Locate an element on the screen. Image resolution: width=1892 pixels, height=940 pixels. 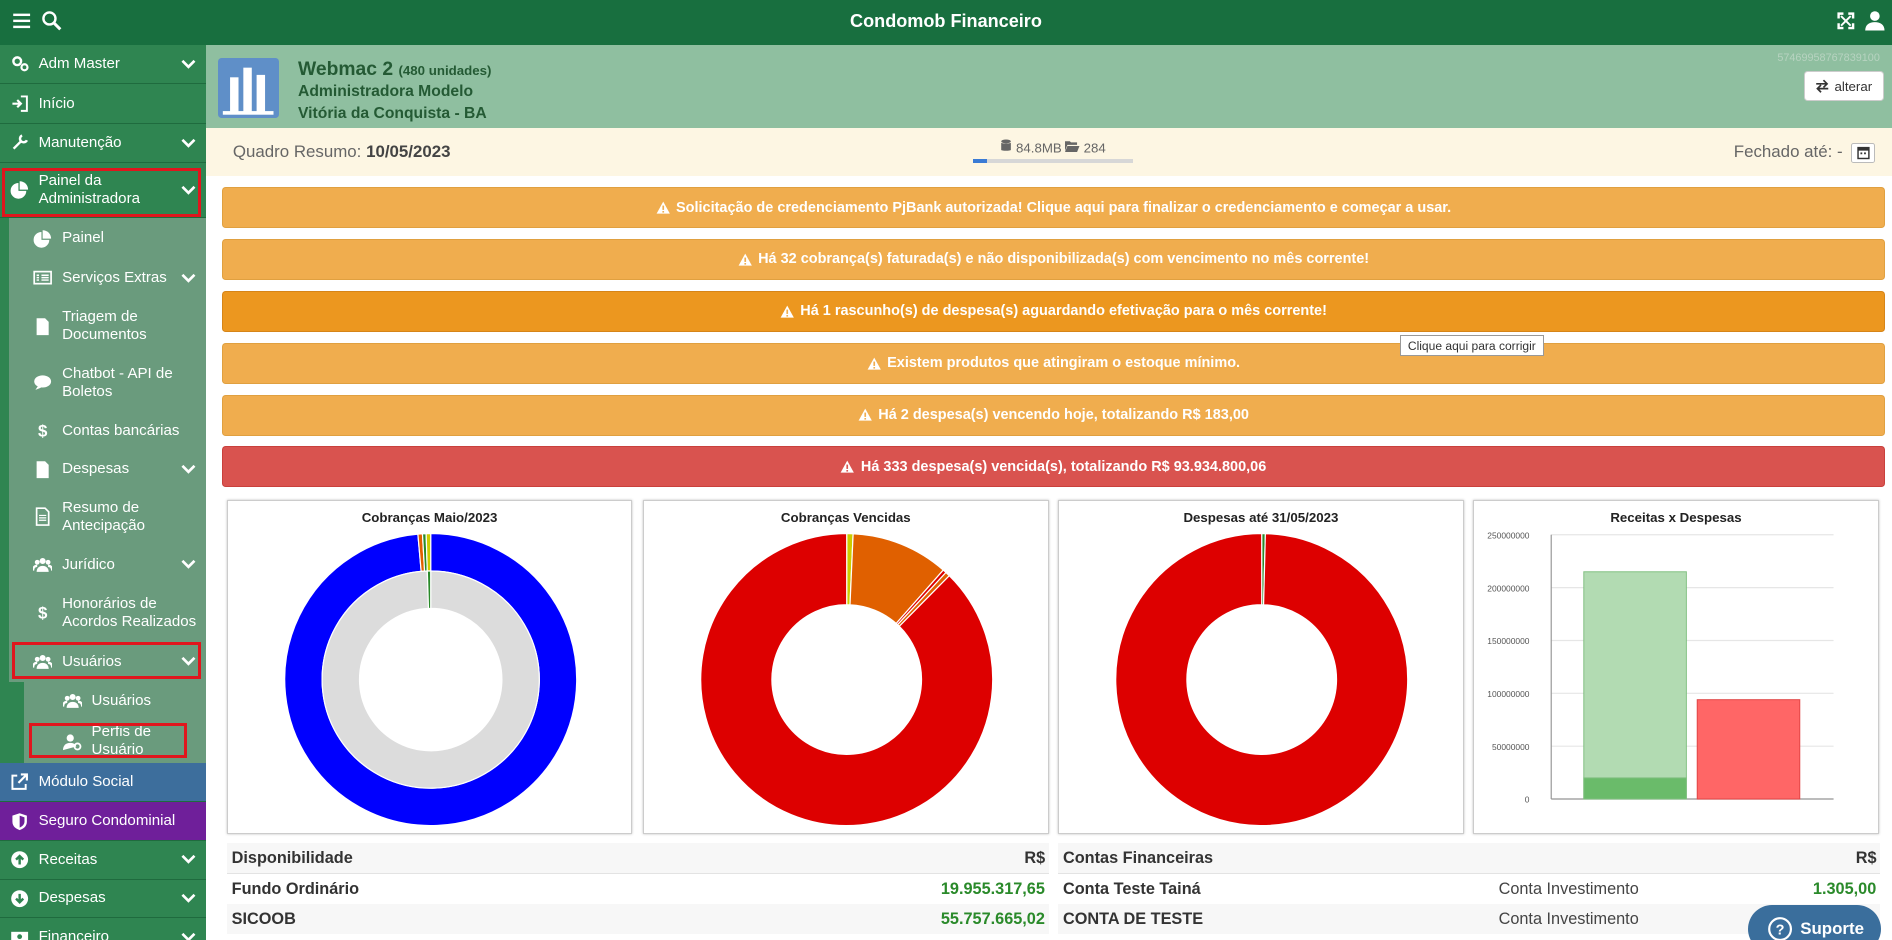
sidebar-item-15: Perfis de Usuário is located at coordinates (103, 741).